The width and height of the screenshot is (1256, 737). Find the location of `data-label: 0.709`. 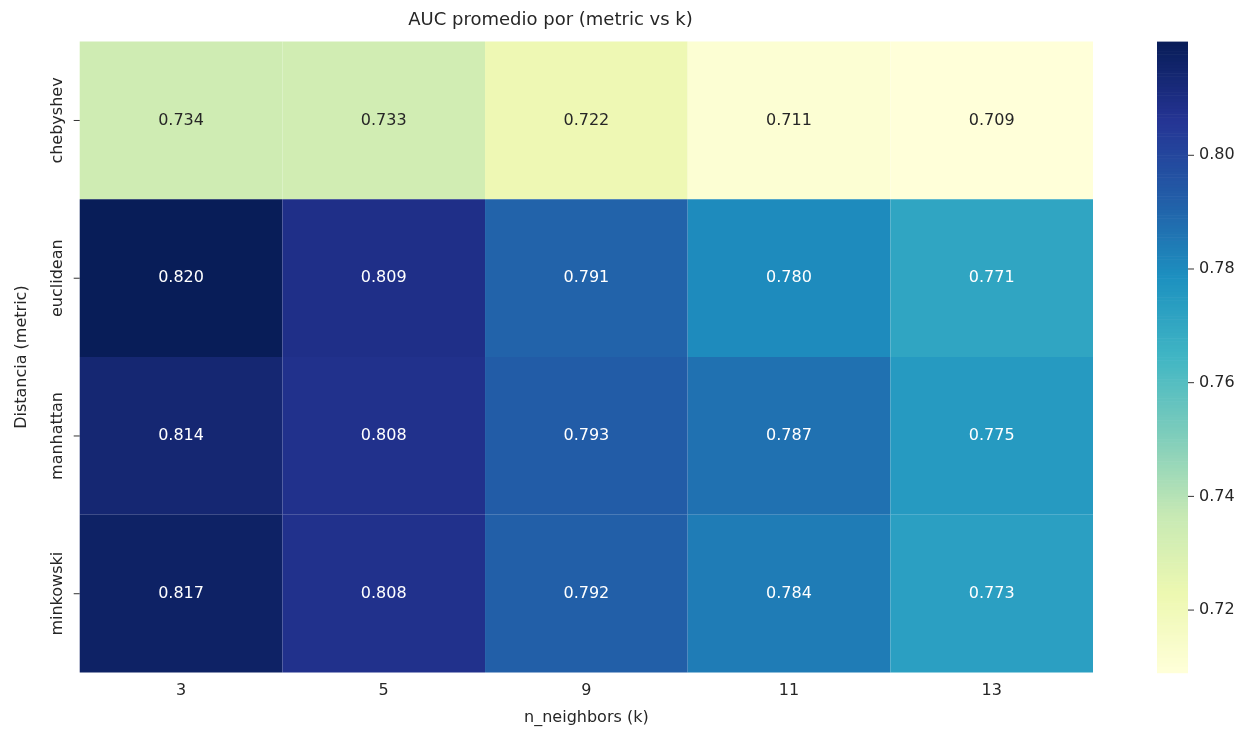

data-label: 0.709 is located at coordinates (991, 119).